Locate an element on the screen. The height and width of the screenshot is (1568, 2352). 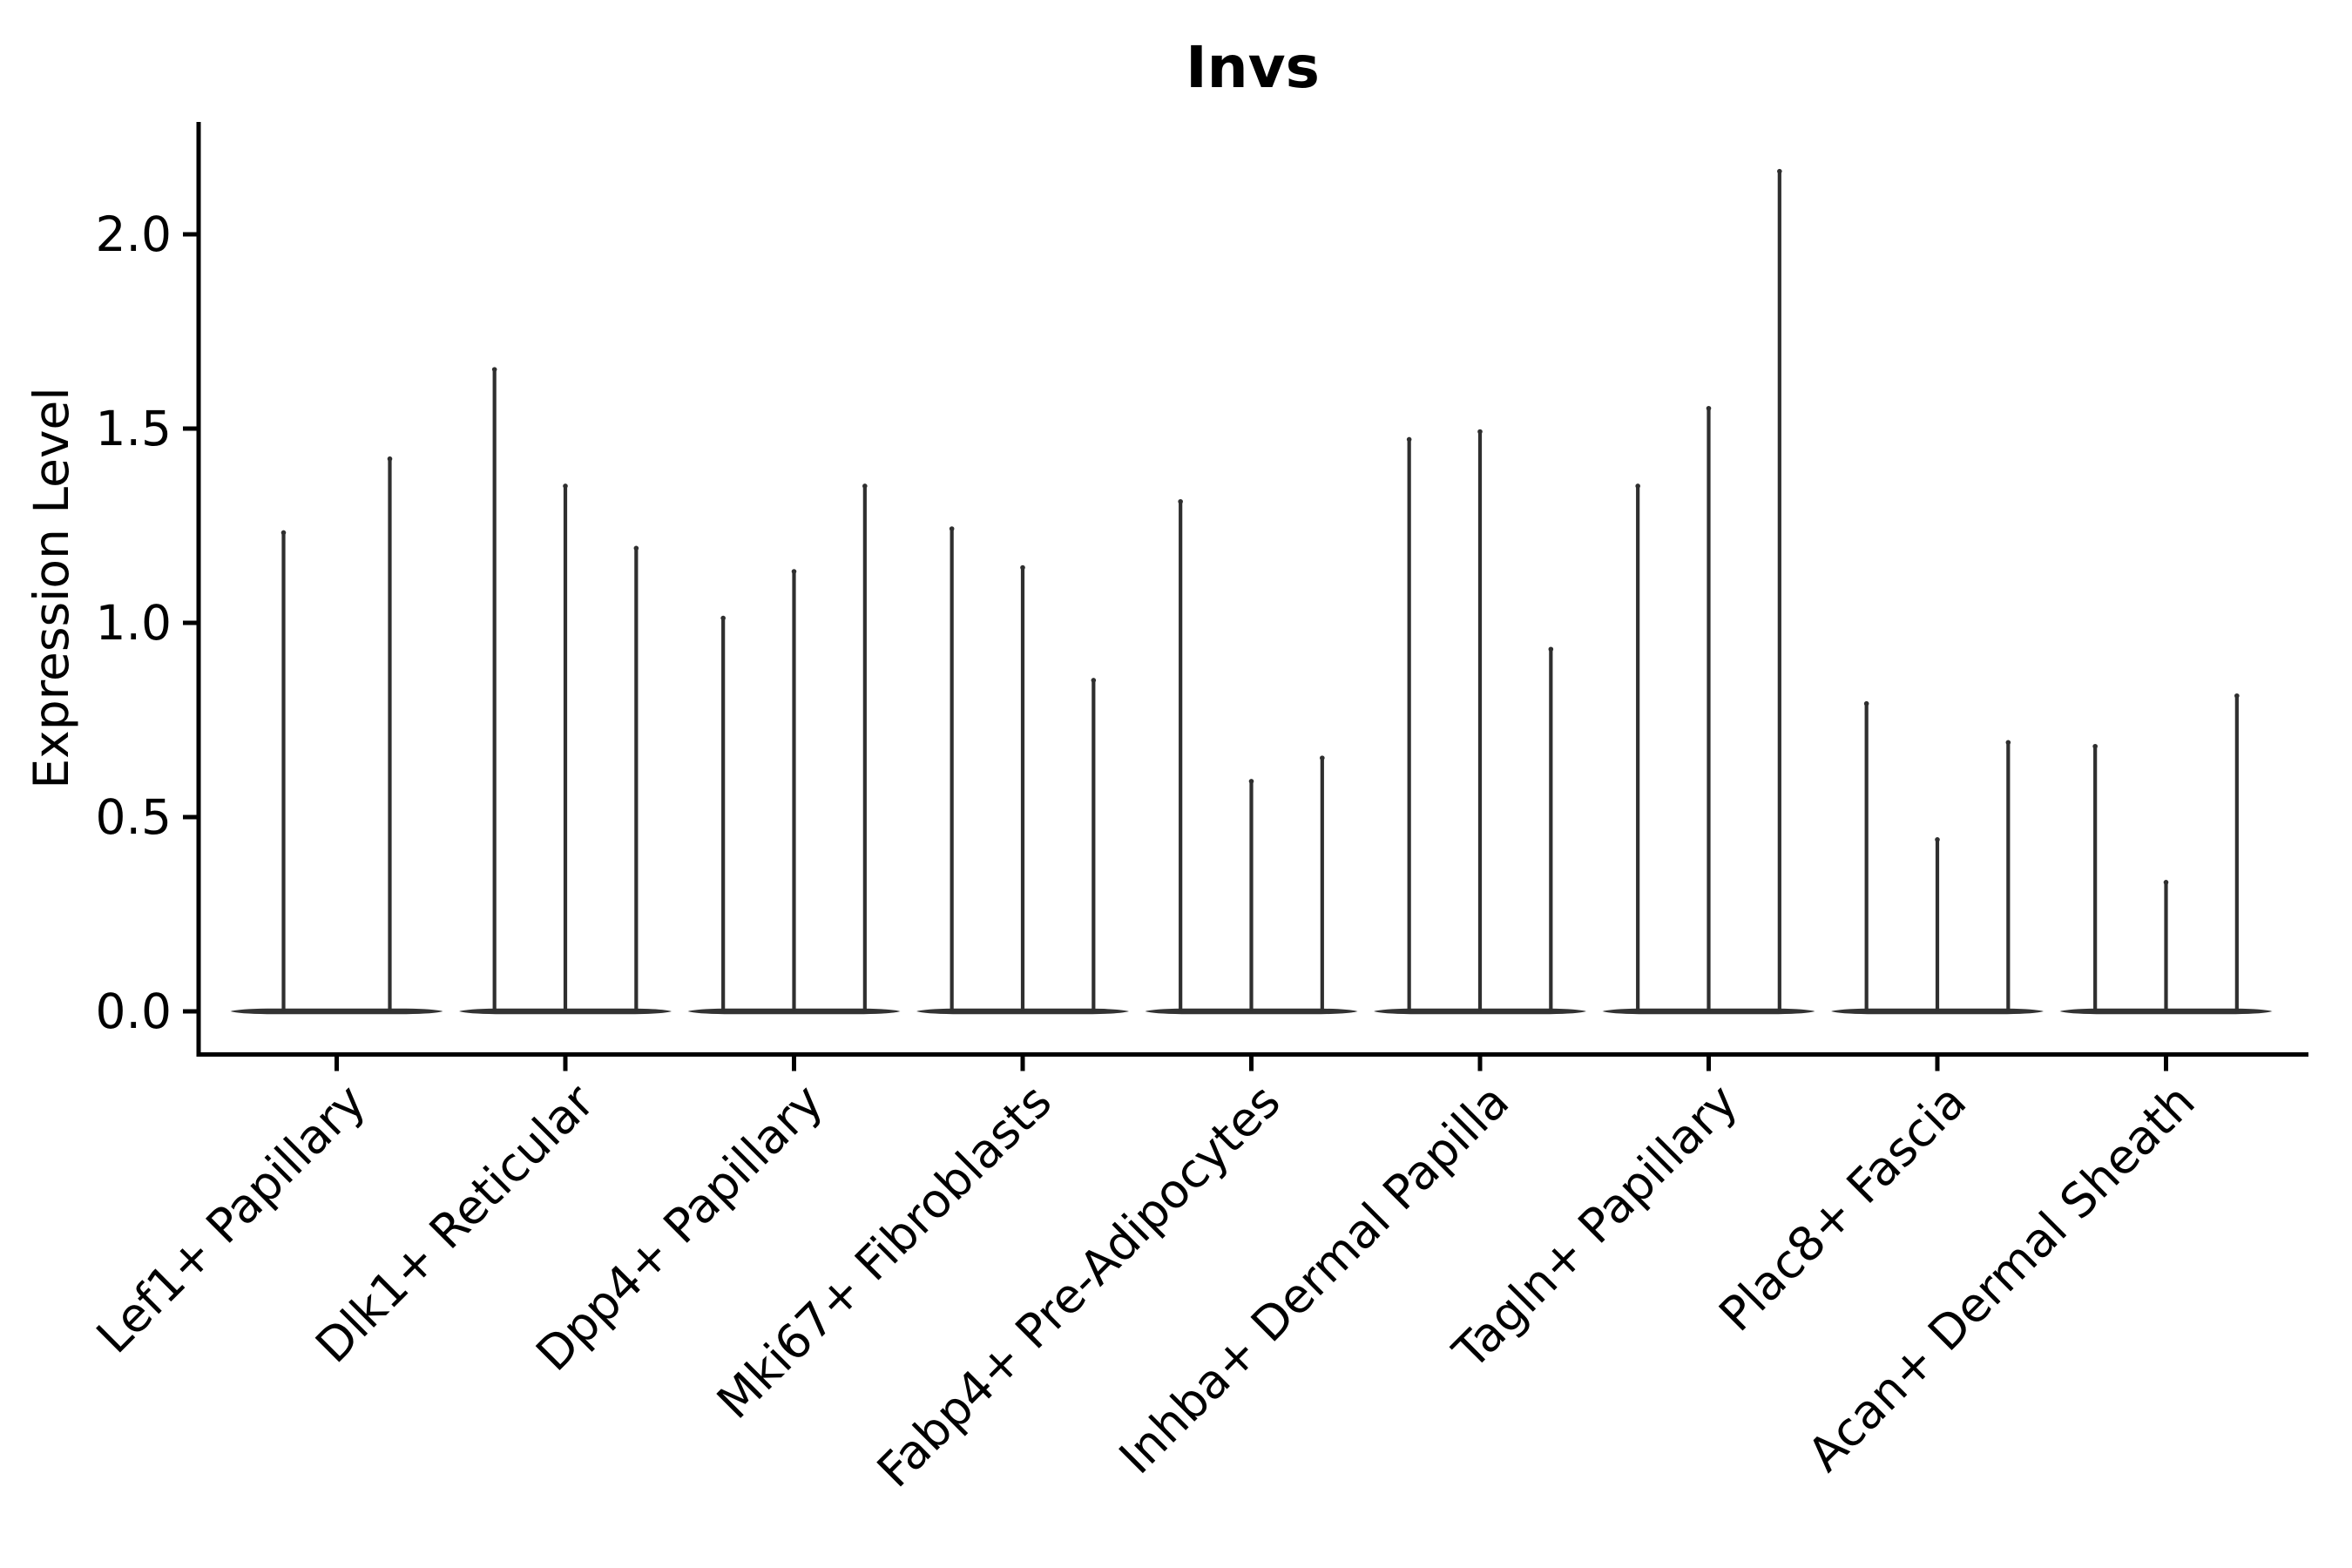
y-tick-label: 1.0 is located at coordinates (134, 623).